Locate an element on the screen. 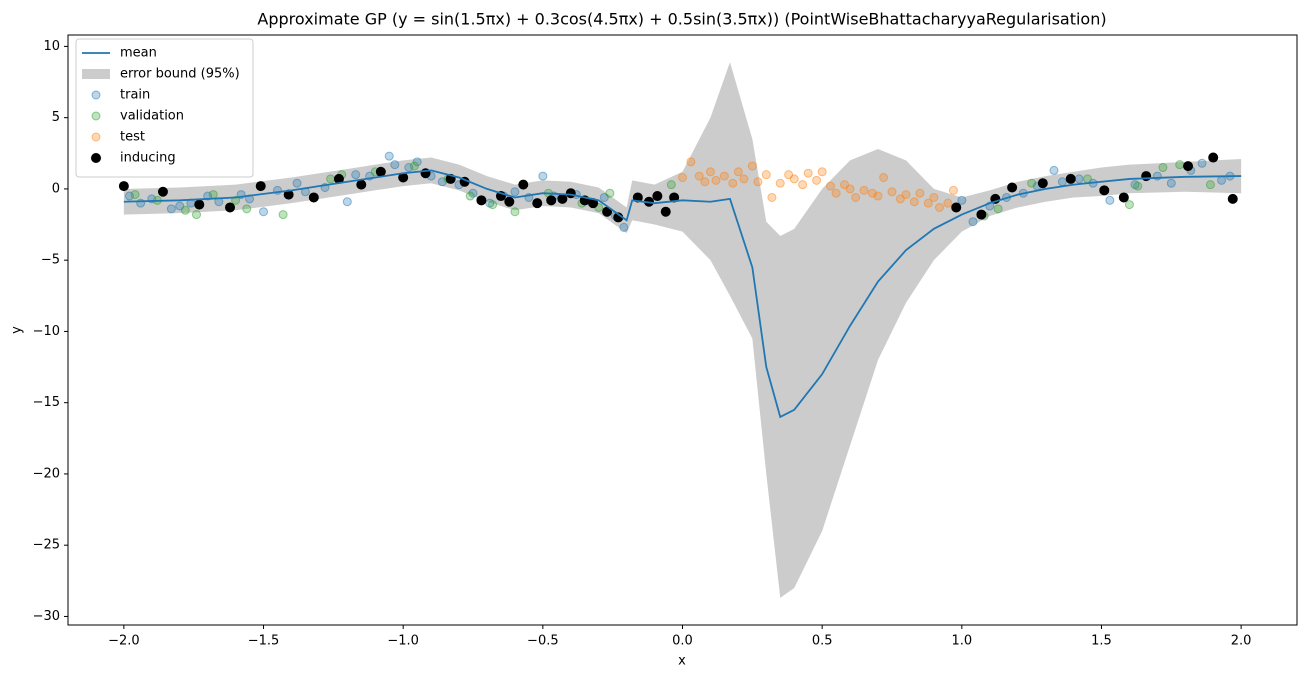 The height and width of the screenshot is (678, 1305). x-tick-label: 0.0 is located at coordinates (682, 641).